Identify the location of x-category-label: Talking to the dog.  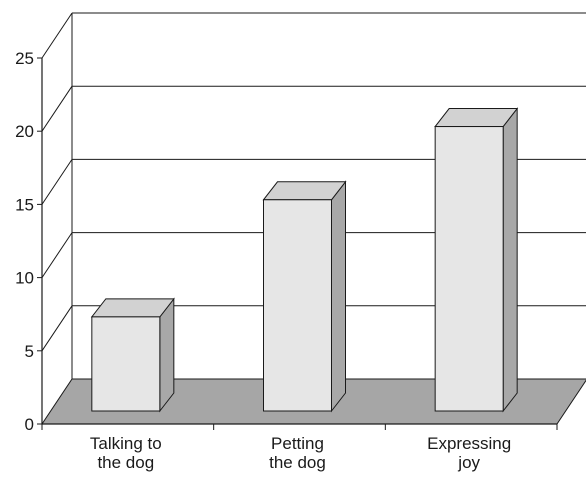
(126, 453).